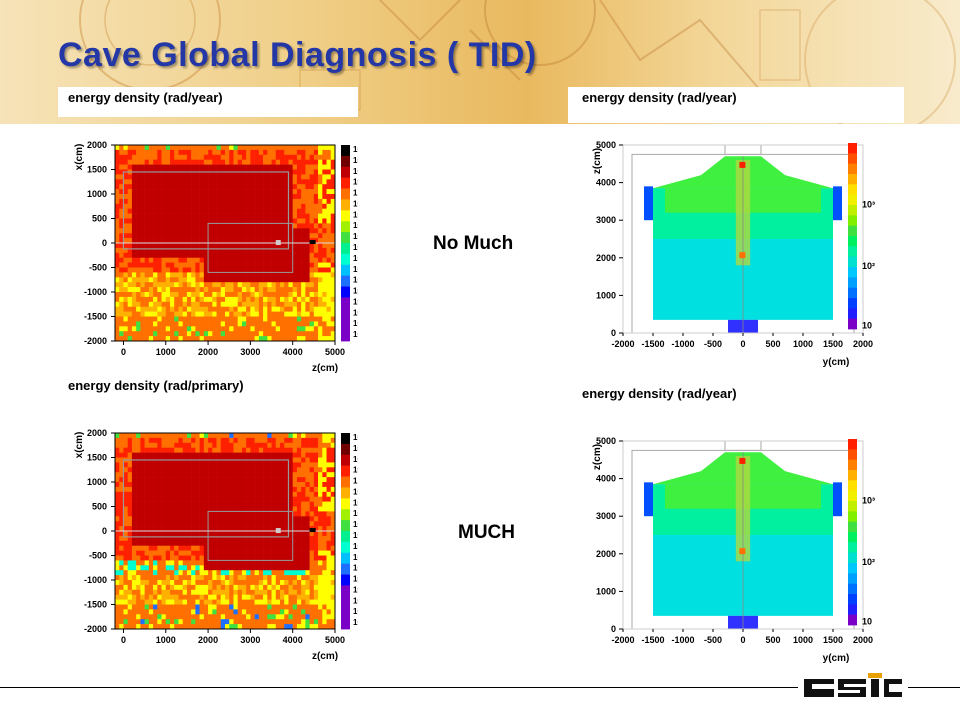 The height and width of the screenshot is (720, 960). What do you see at coordinates (355, 323) in the screenshot?
I see `colorbar-label: 10⁻¹²` at bounding box center [355, 323].